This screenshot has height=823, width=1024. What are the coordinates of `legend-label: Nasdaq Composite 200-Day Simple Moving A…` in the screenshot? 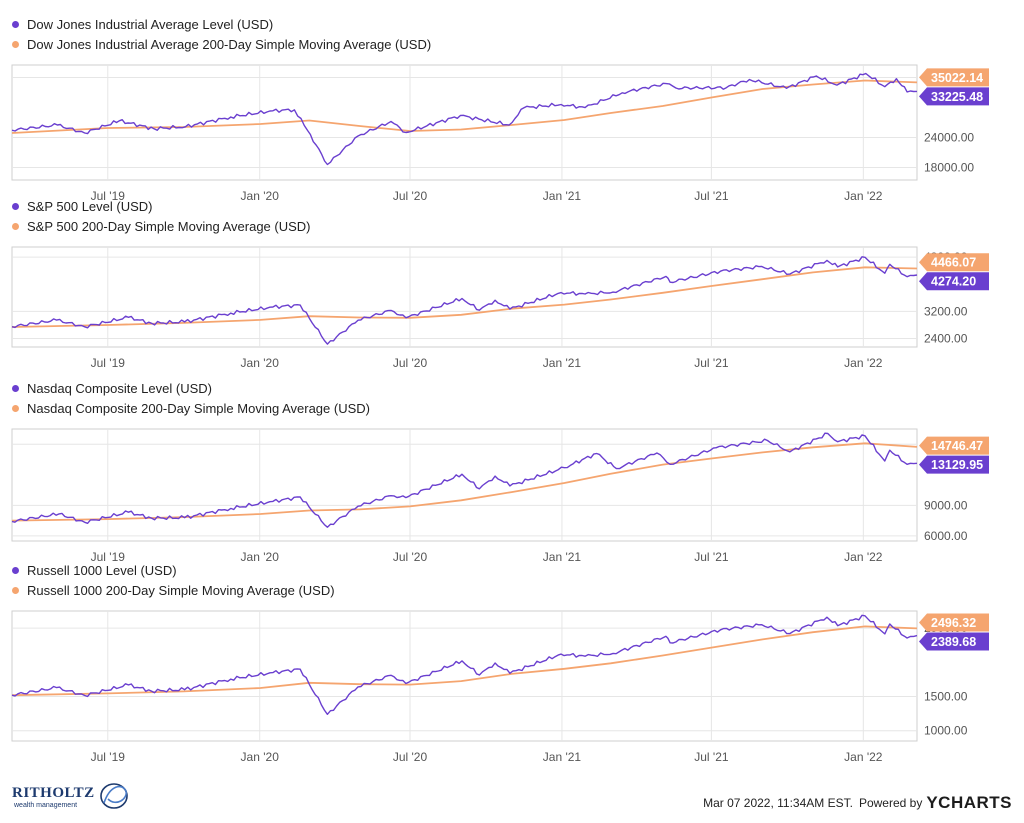 It's located at (198, 408).